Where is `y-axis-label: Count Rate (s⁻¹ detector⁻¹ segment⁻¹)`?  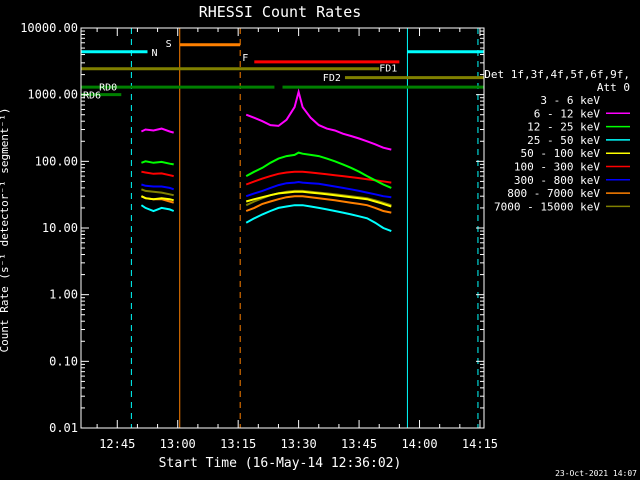
y-axis-label: Count Rate (s⁻¹ detector⁻¹ segment⁻¹) is located at coordinates (5, 229).